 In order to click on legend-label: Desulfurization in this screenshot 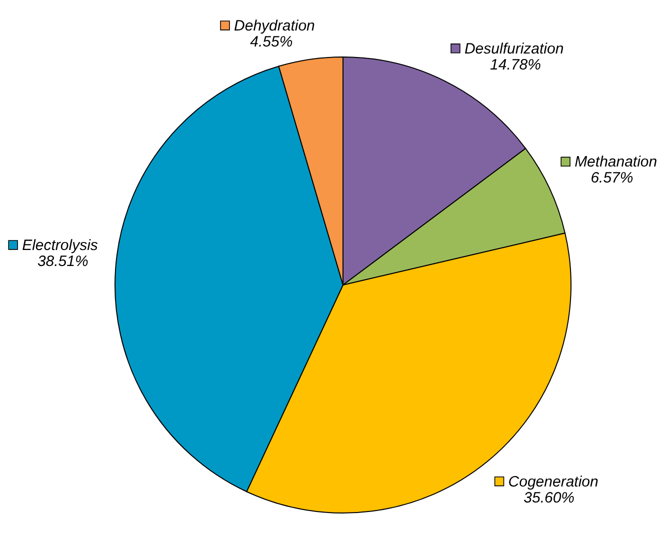, I will do `click(514, 49)`.